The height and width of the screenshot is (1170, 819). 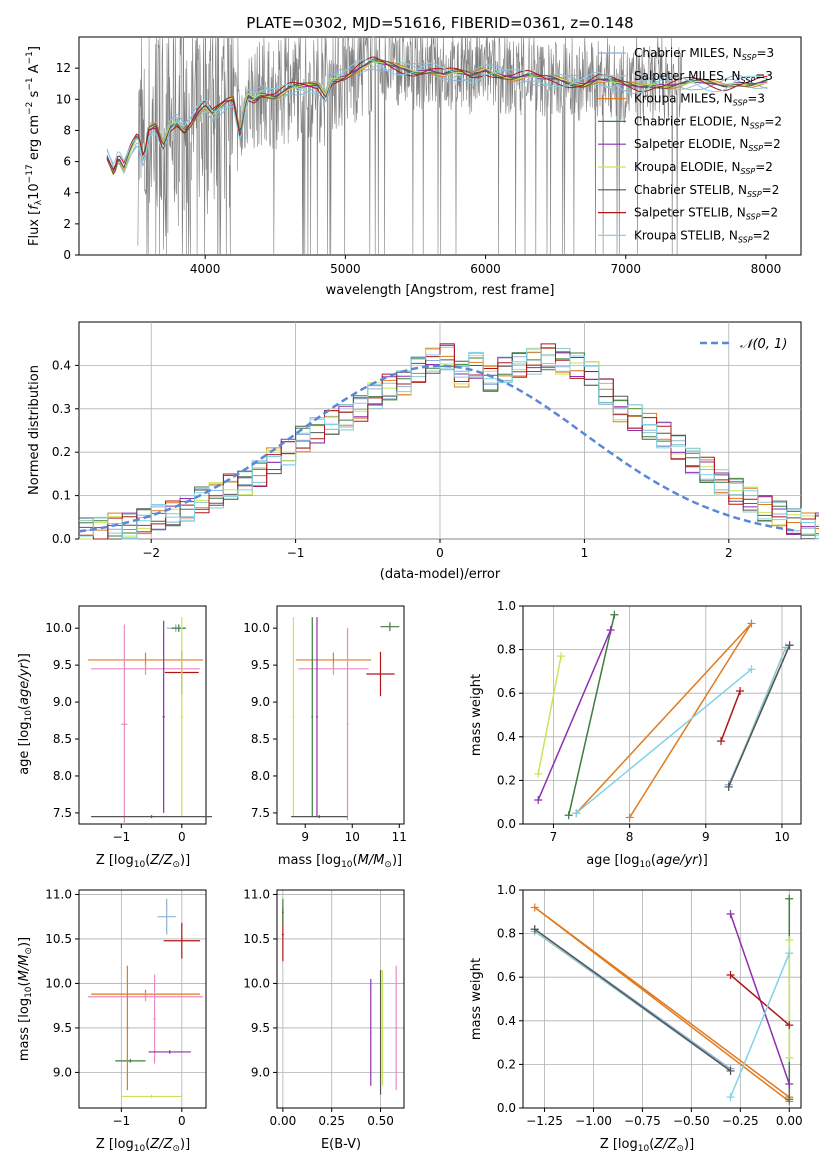 What do you see at coordinates (325, 724) in the screenshot?
I see `age-vs-mass-panel: 9 10 11 7.5 8.0 8.5 9.0 9.5 10.0` at bounding box center [325, 724].